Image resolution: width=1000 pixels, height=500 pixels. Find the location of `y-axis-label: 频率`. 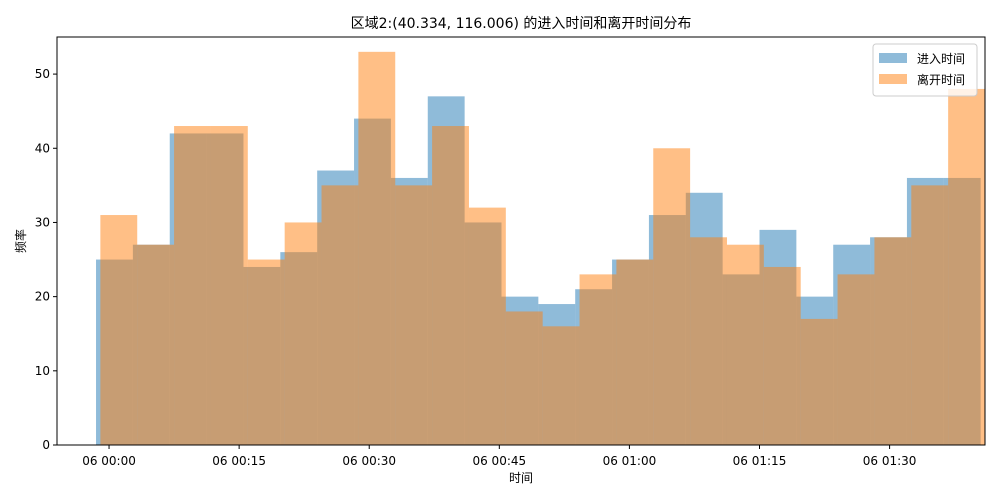

y-axis-label: 频率 is located at coordinates (20, 241).